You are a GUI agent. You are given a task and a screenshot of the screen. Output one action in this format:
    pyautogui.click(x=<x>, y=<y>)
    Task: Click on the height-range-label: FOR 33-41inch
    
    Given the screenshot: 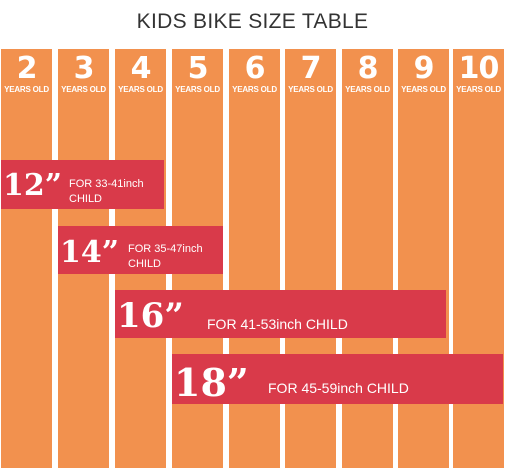 What is the action you would take?
    pyautogui.click(x=106, y=184)
    